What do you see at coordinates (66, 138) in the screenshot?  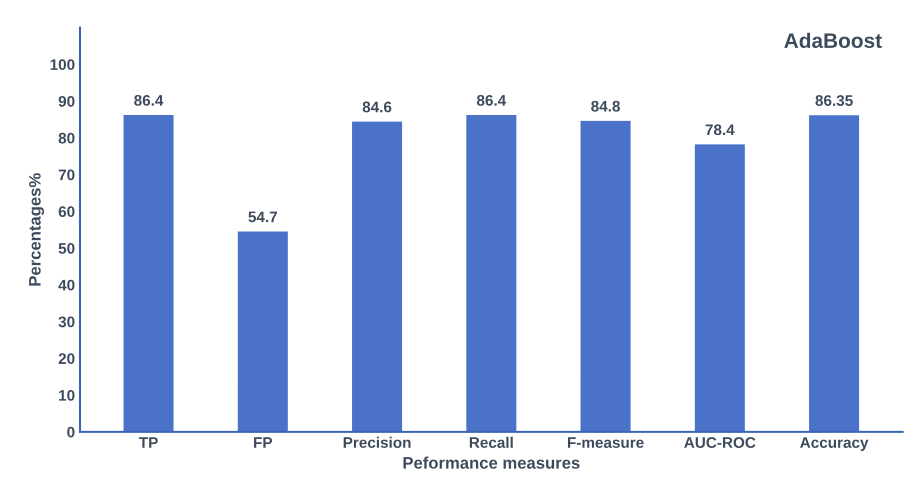 I see `y-tick-label: 80` at bounding box center [66, 138].